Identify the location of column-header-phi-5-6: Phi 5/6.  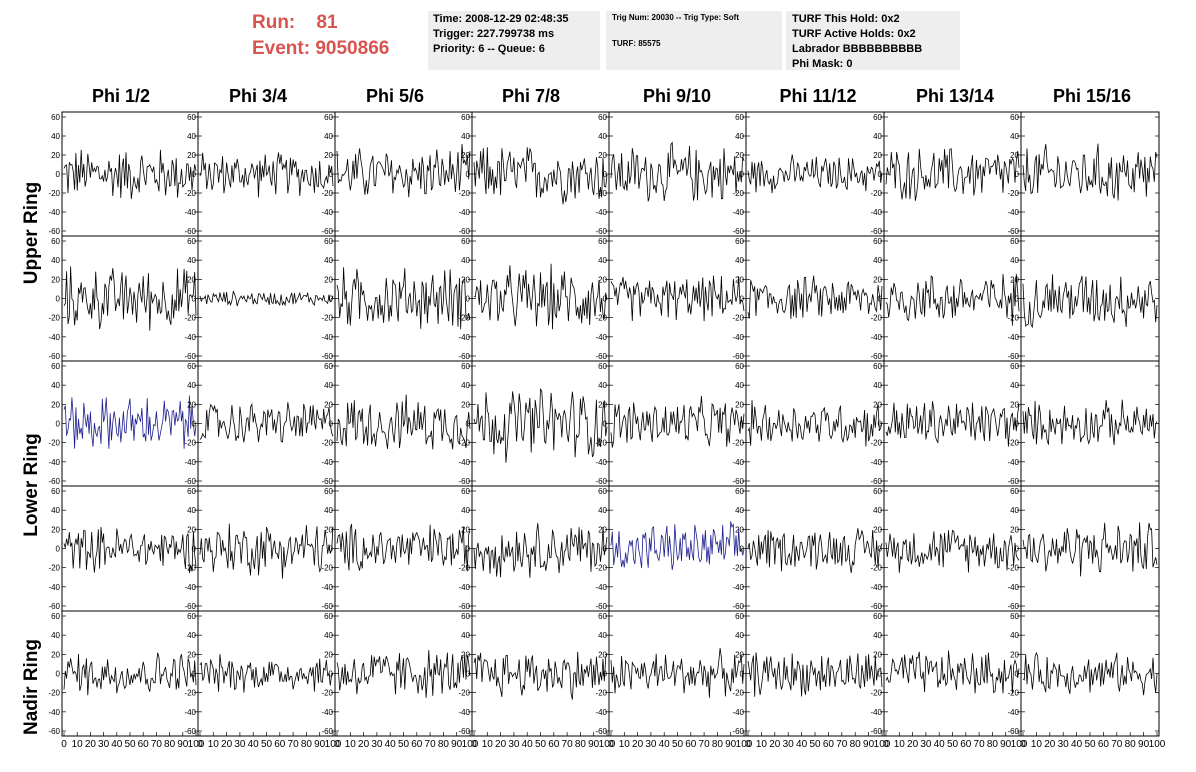
(395, 96).